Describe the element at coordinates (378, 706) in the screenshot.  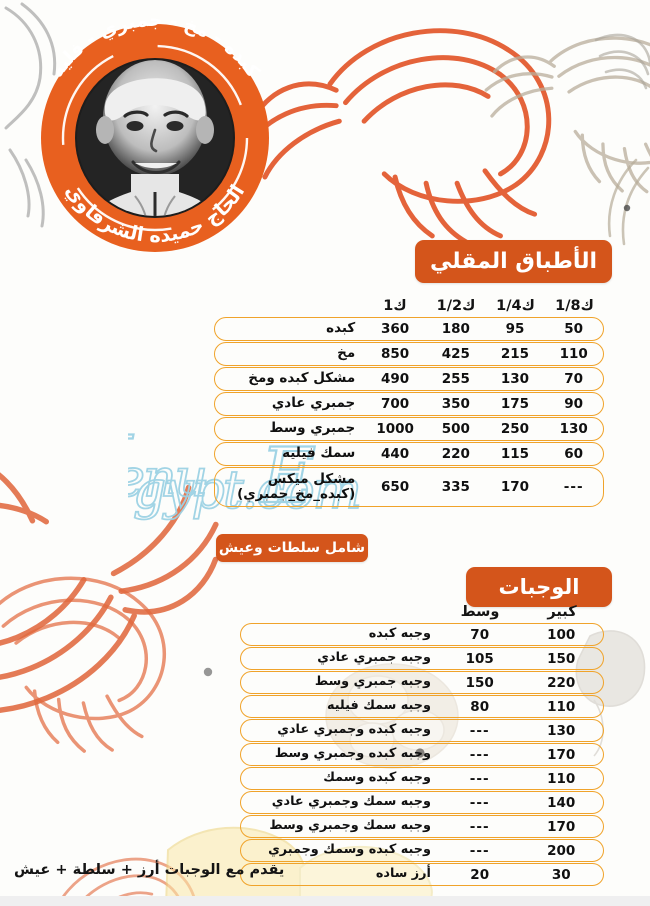
I see `item-name: وجبه سمك فيليه` at that location.